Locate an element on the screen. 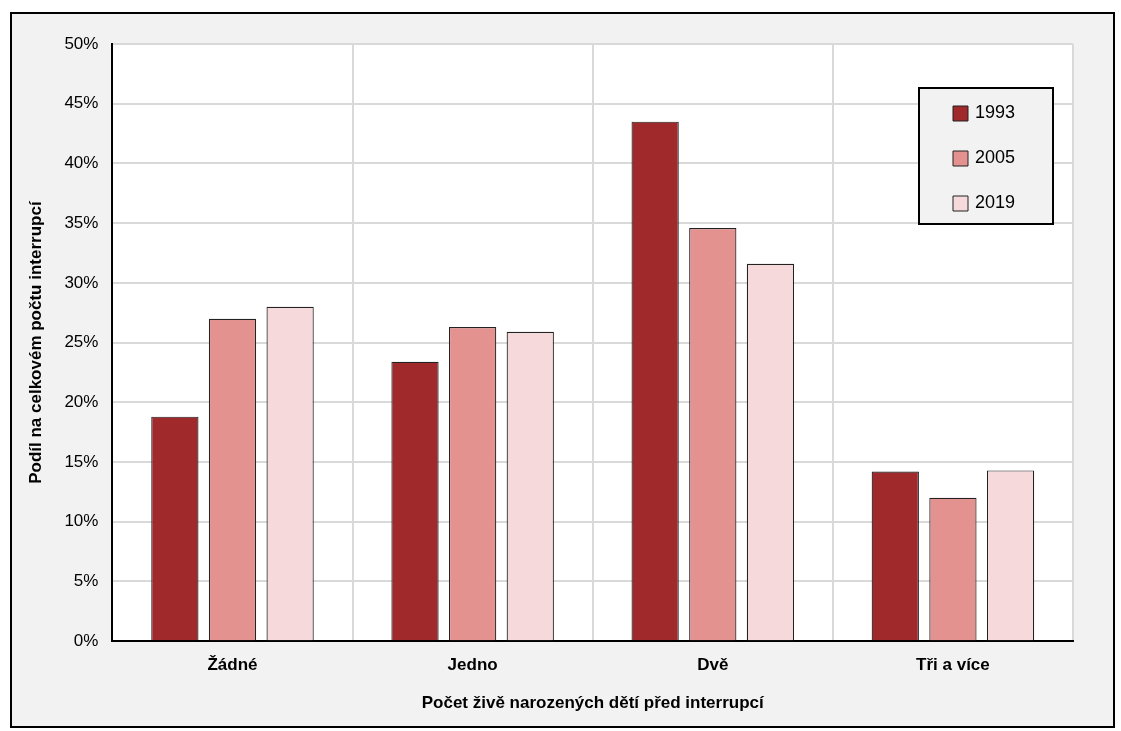 This screenshot has height=731, width=1121. x-tick-label: Dvě is located at coordinates (713, 665).